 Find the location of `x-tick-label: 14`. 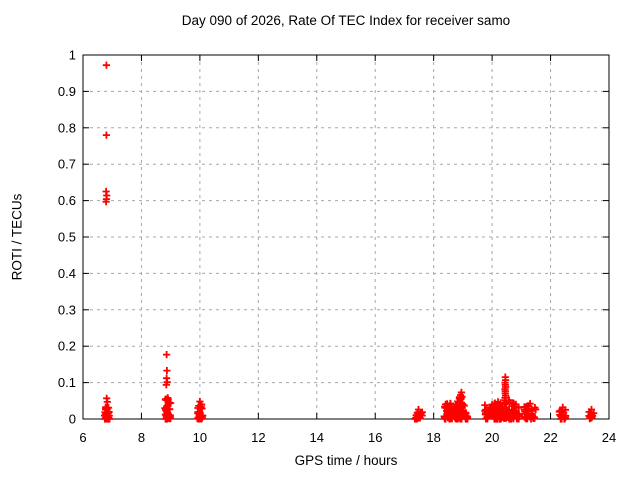

x-tick-label: 14 is located at coordinates (317, 437).